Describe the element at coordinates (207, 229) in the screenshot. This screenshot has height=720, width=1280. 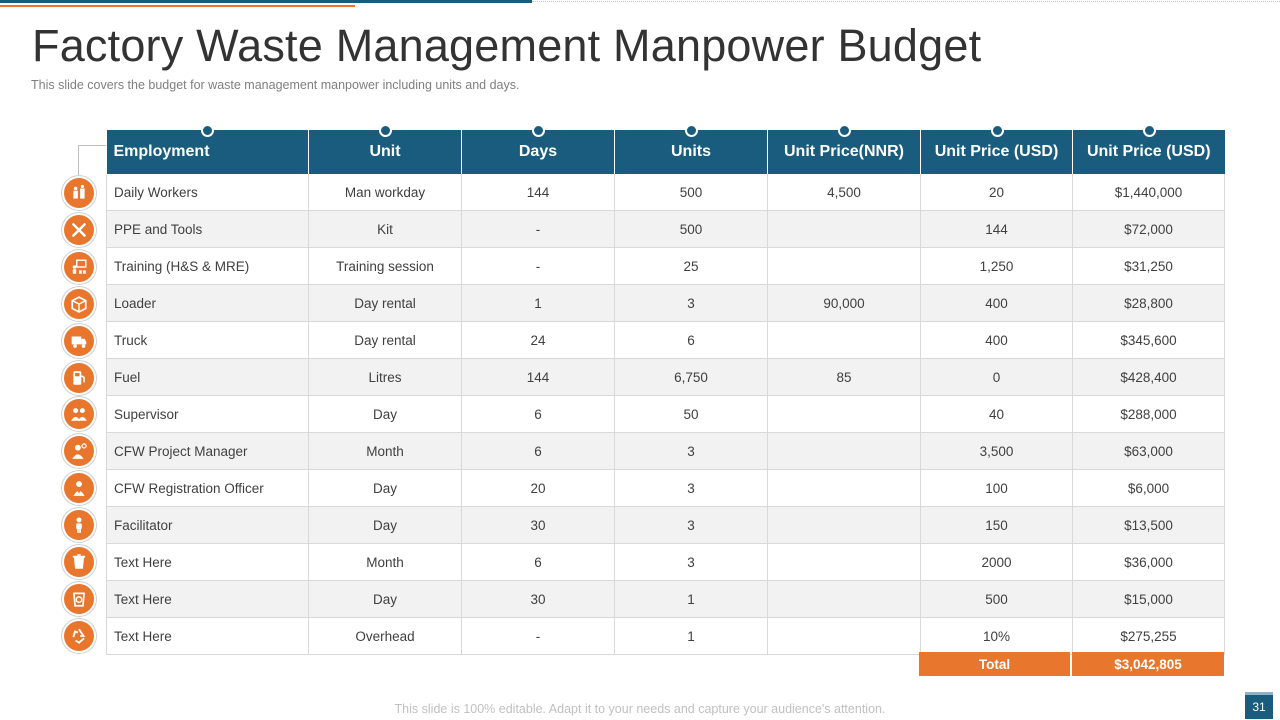
I see `table-cell: PPE and Tools` at that location.